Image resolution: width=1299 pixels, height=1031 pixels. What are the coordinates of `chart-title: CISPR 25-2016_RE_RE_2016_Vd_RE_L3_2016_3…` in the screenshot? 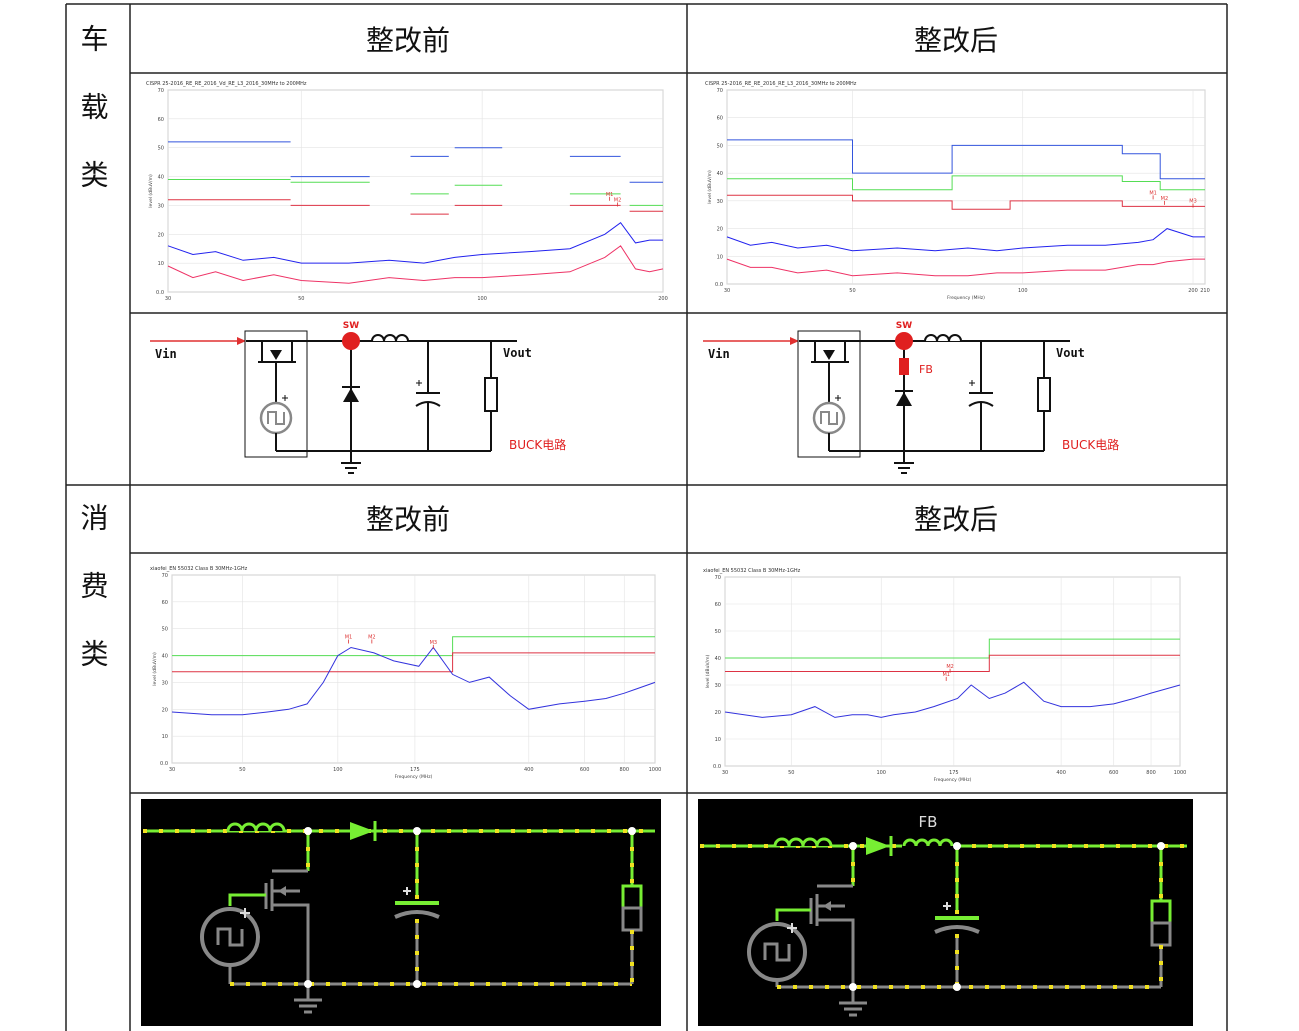 It's located at (226, 84).